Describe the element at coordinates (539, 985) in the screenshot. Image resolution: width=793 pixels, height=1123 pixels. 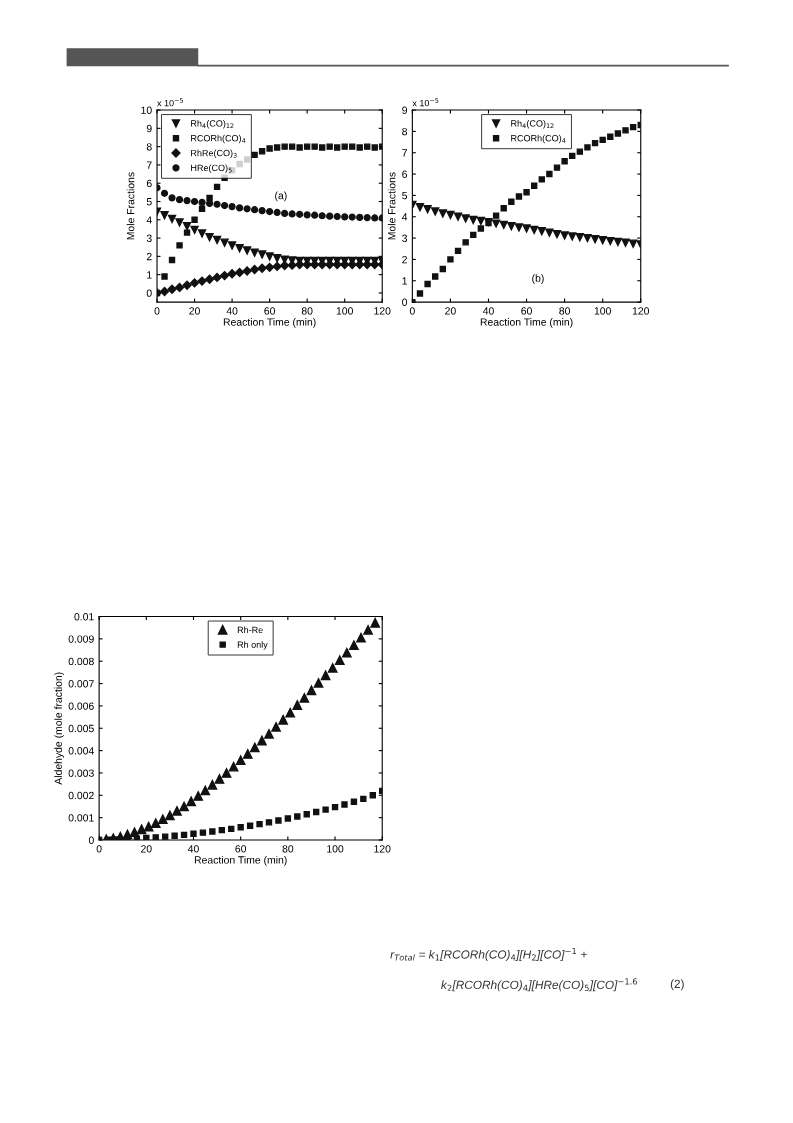
I see `text: k$_{2}$[RCORh(CO)$_{4}$][HRe(CO)$_{5}$][CO]$^{−1.6}$` at that location.